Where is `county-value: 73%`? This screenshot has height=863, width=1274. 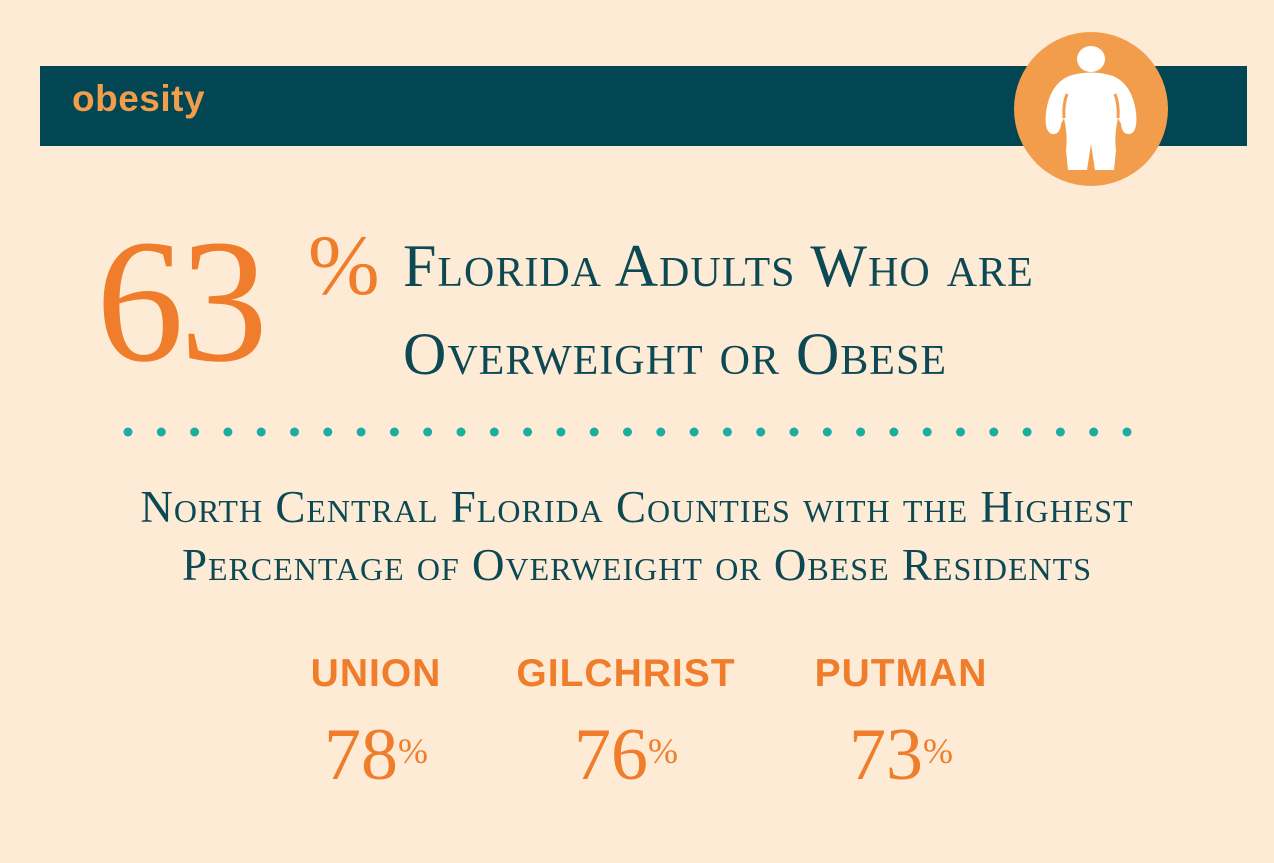
county-value: 73% is located at coordinates (901, 755).